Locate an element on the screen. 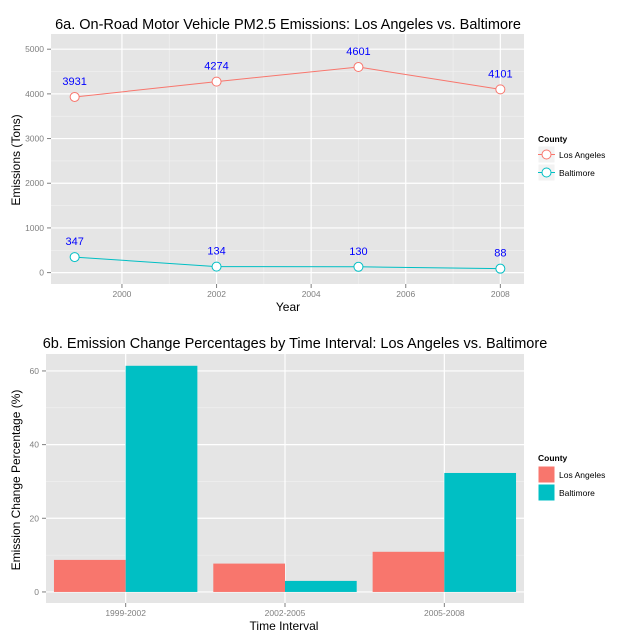  chart-a-x-ticks: 2000 2002 2004 2006 2008 is located at coordinates (311, 291).